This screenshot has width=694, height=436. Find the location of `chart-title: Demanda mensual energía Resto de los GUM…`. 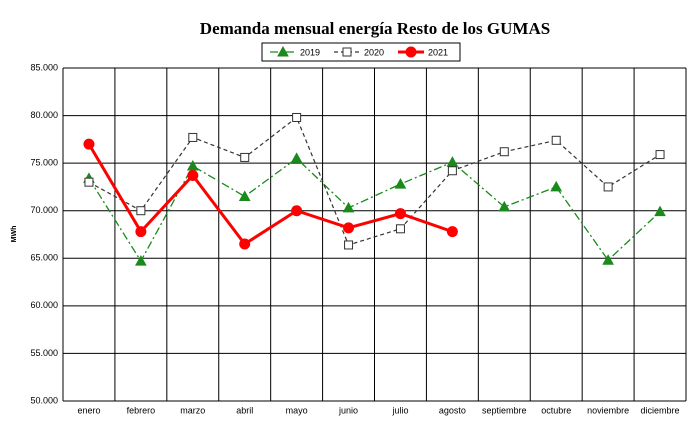

chart-title: Demanda mensual energía Resto de los GUM… is located at coordinates (375, 28).